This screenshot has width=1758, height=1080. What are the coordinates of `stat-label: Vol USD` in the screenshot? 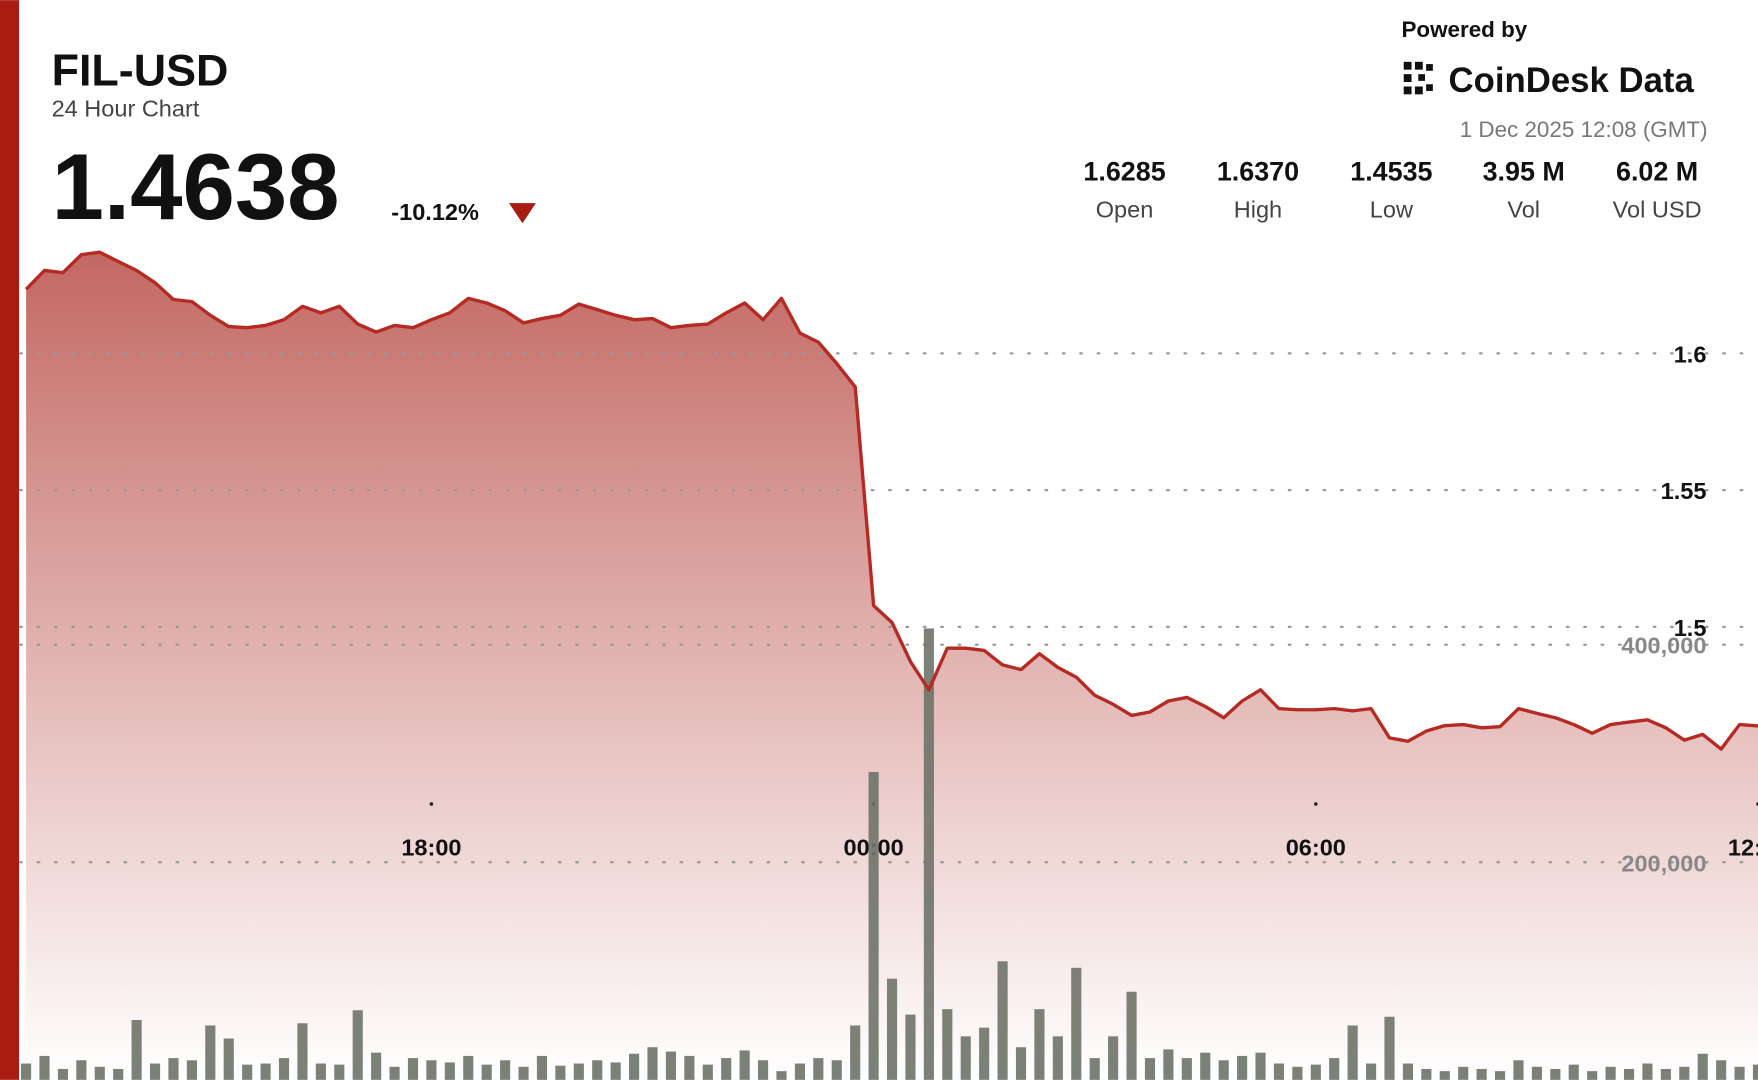 It's located at (1657, 210).